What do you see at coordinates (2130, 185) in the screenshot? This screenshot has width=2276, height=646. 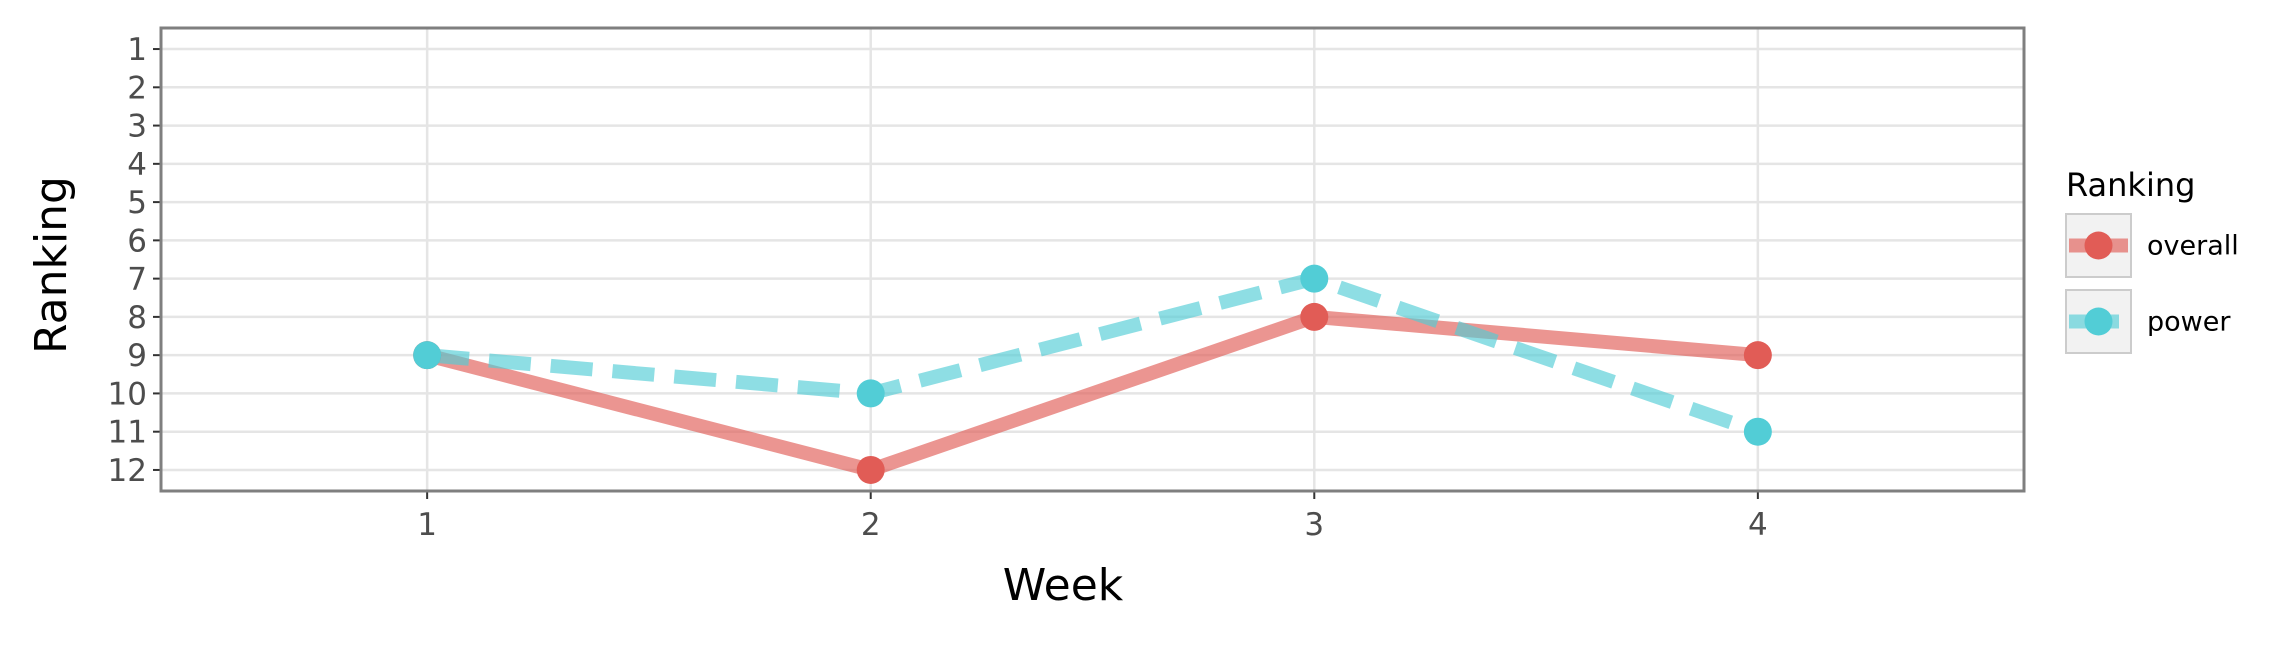 I see `legend-title: Ranking` at bounding box center [2130, 185].